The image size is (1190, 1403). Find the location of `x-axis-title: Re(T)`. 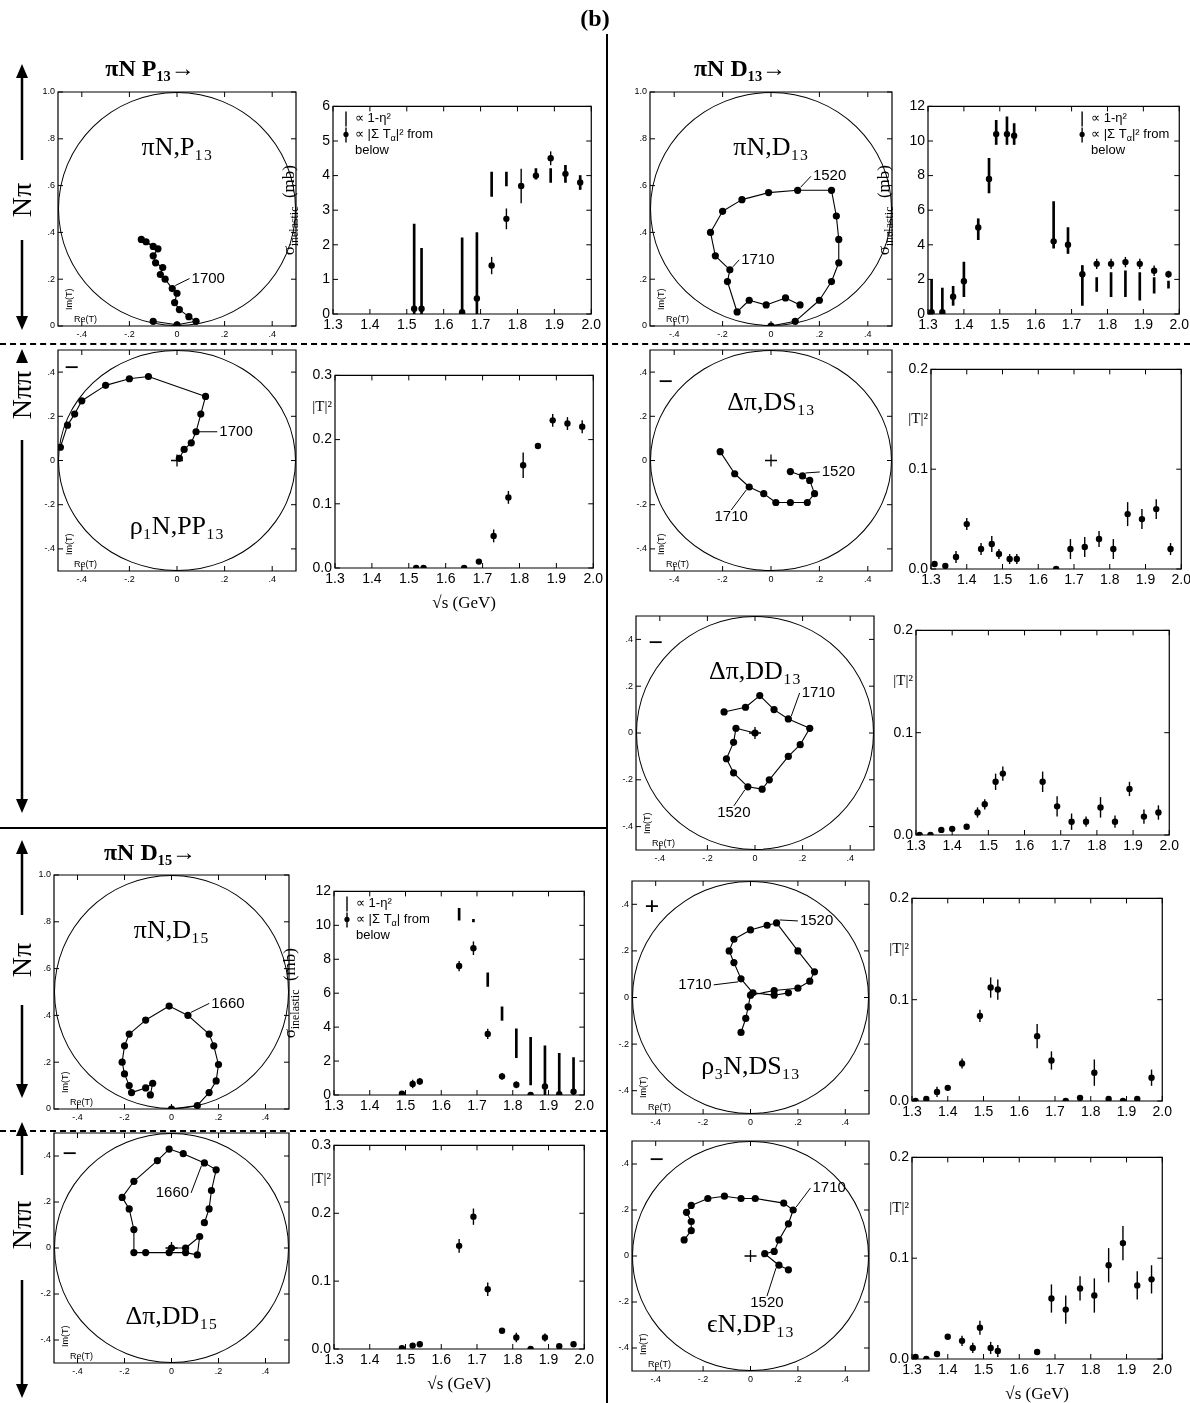

x-axis-title: Re(T) is located at coordinates (677, 319).